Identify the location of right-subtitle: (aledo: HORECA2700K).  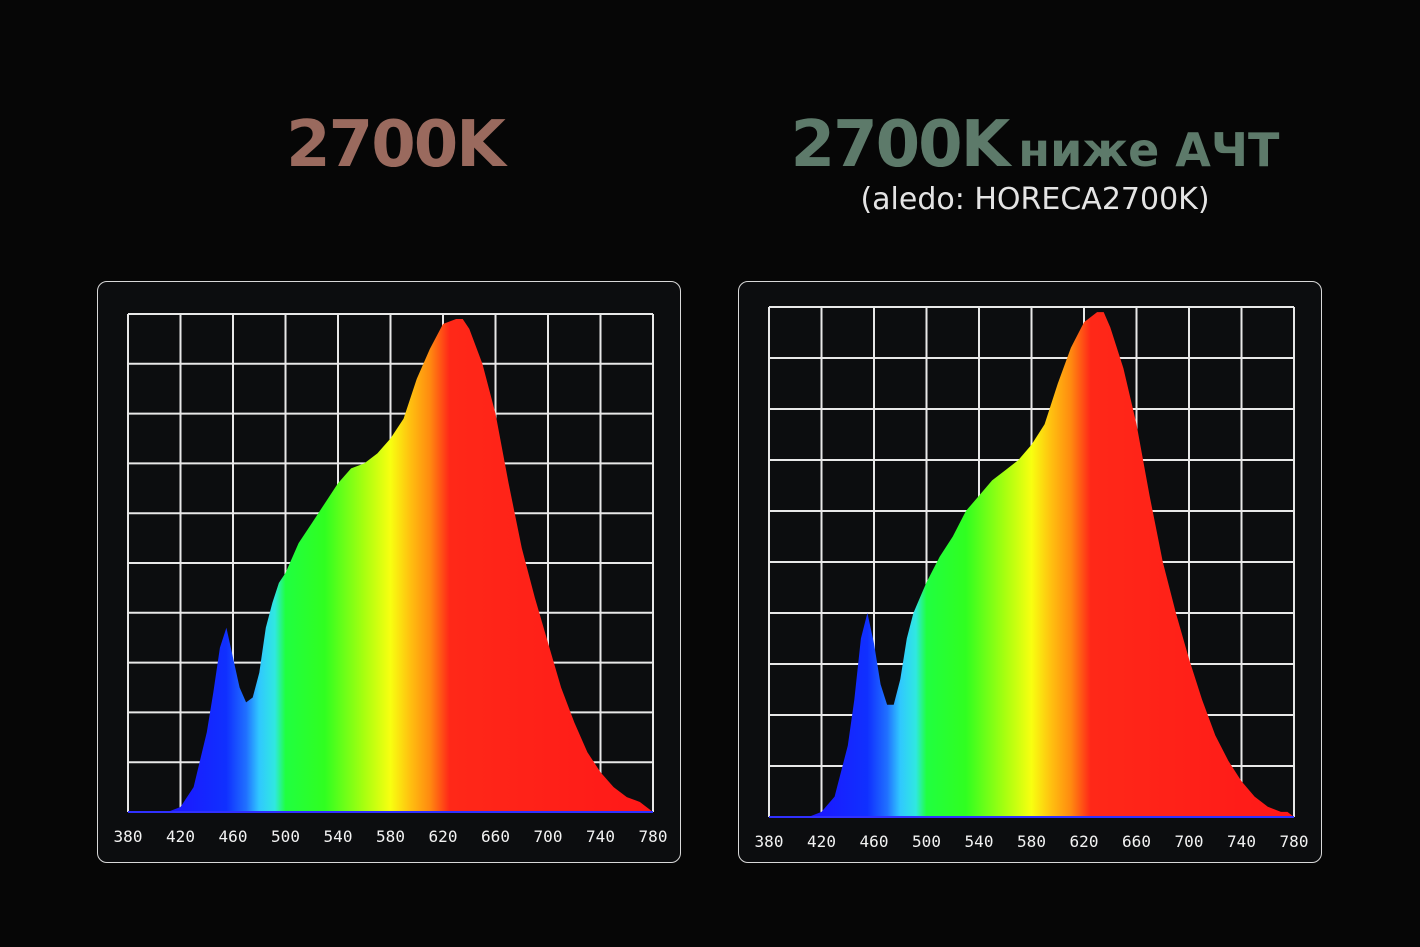
(1035, 199).